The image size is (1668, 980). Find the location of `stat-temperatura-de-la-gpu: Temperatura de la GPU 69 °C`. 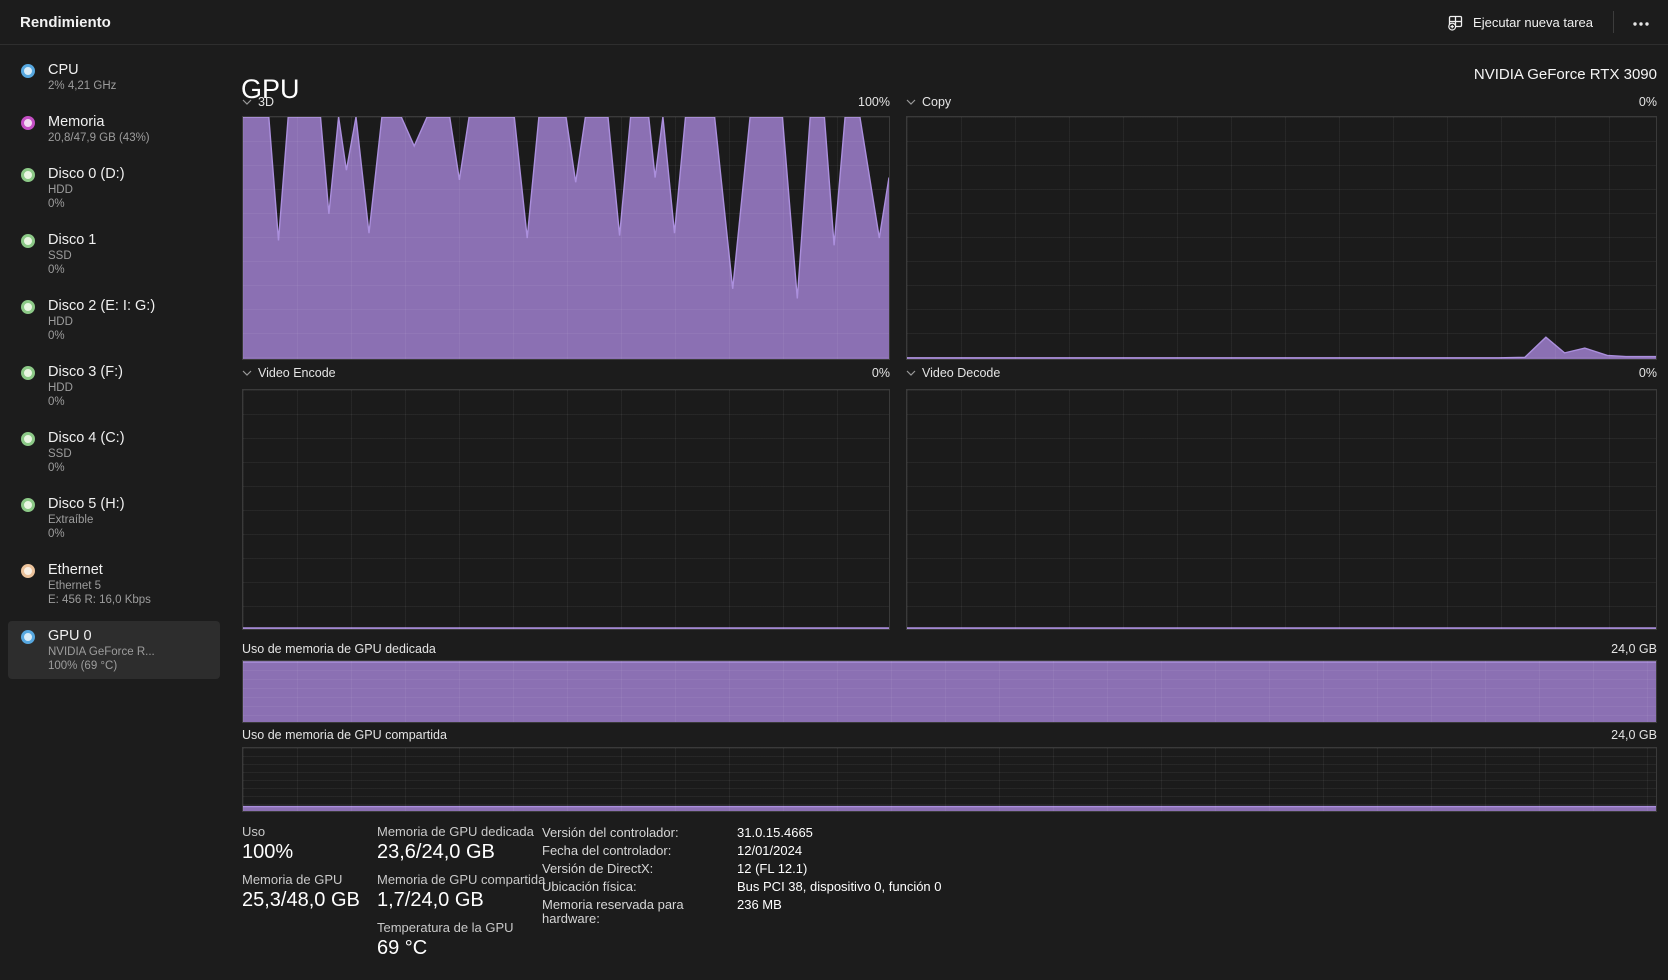

stat-temperatura-de-la-gpu: Temperatura de la GPU 69 °C is located at coordinates (461, 940).